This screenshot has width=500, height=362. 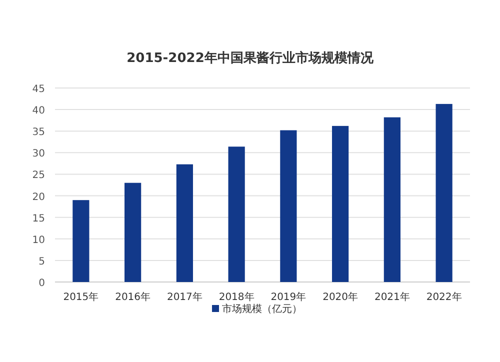 What do you see at coordinates (250, 58) in the screenshot?
I see `chart-title: 2015-2022年中国果酱行业市场规模情况` at bounding box center [250, 58].